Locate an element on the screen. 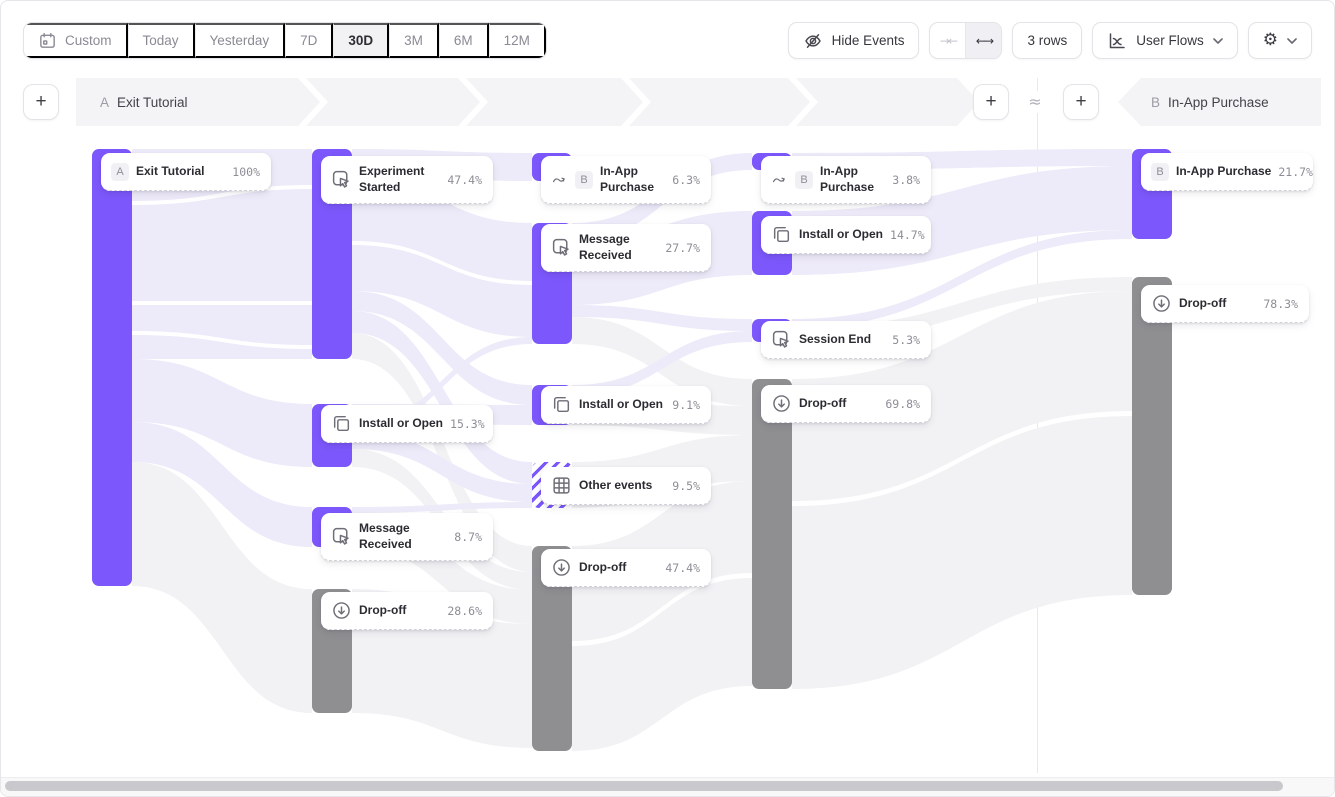  card-experiment-started: Experiment Started 47.4% is located at coordinates (407, 180).